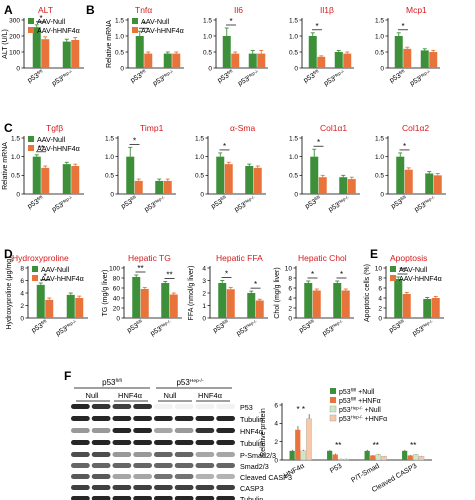 This screenshot has height=500, width=475. What do you see at coordinates (109, 44) in the screenshot?
I see `y-axis-label: Relative mRNA` at bounding box center [109, 44].